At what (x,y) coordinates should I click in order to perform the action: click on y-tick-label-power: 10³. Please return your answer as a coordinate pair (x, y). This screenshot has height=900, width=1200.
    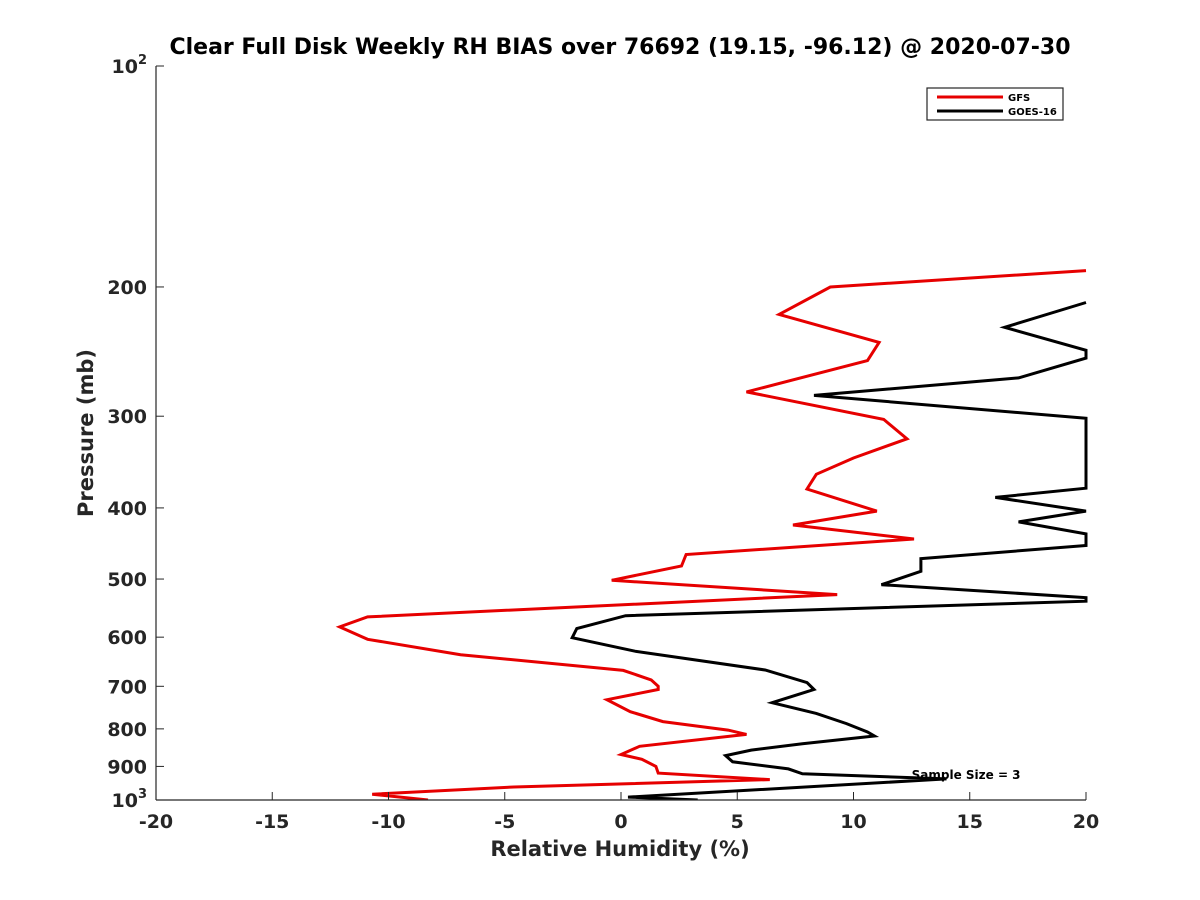
    Looking at the image, I should click on (130, 799).